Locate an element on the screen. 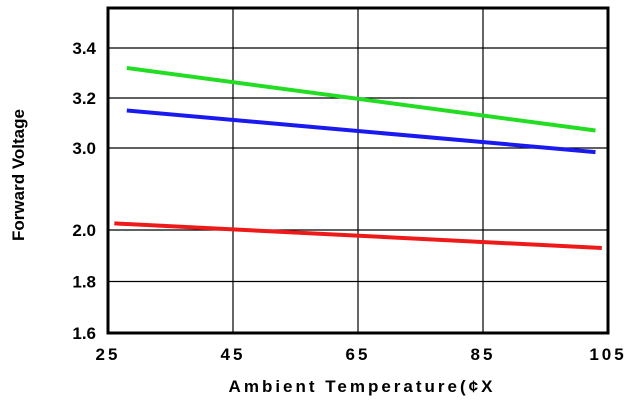 Image resolution: width=635 pixels, height=400 pixels. y-tick-label: 1.8 is located at coordinates (84, 282).